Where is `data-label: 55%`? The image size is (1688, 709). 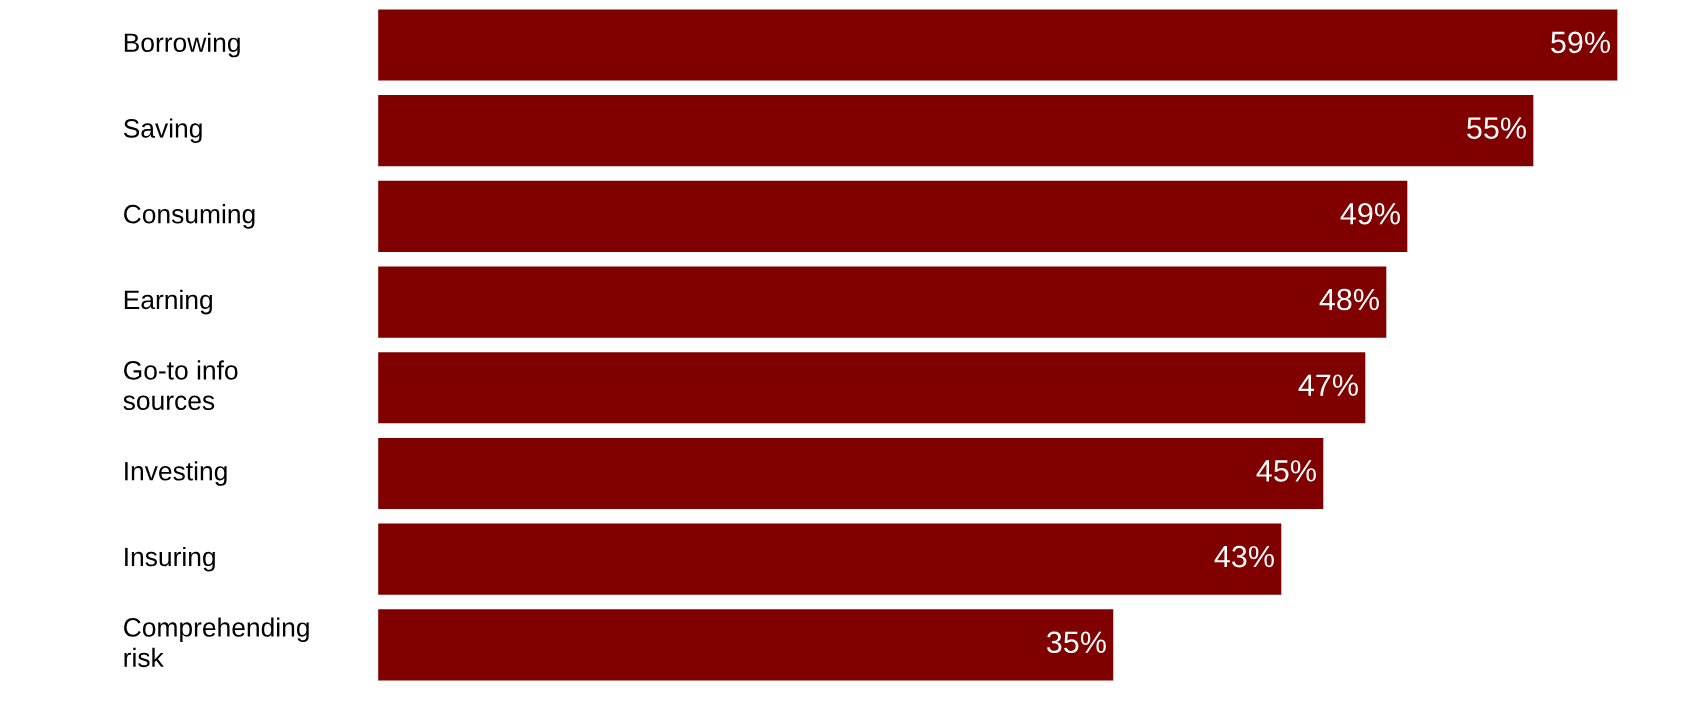 data-label: 55% is located at coordinates (1496, 128).